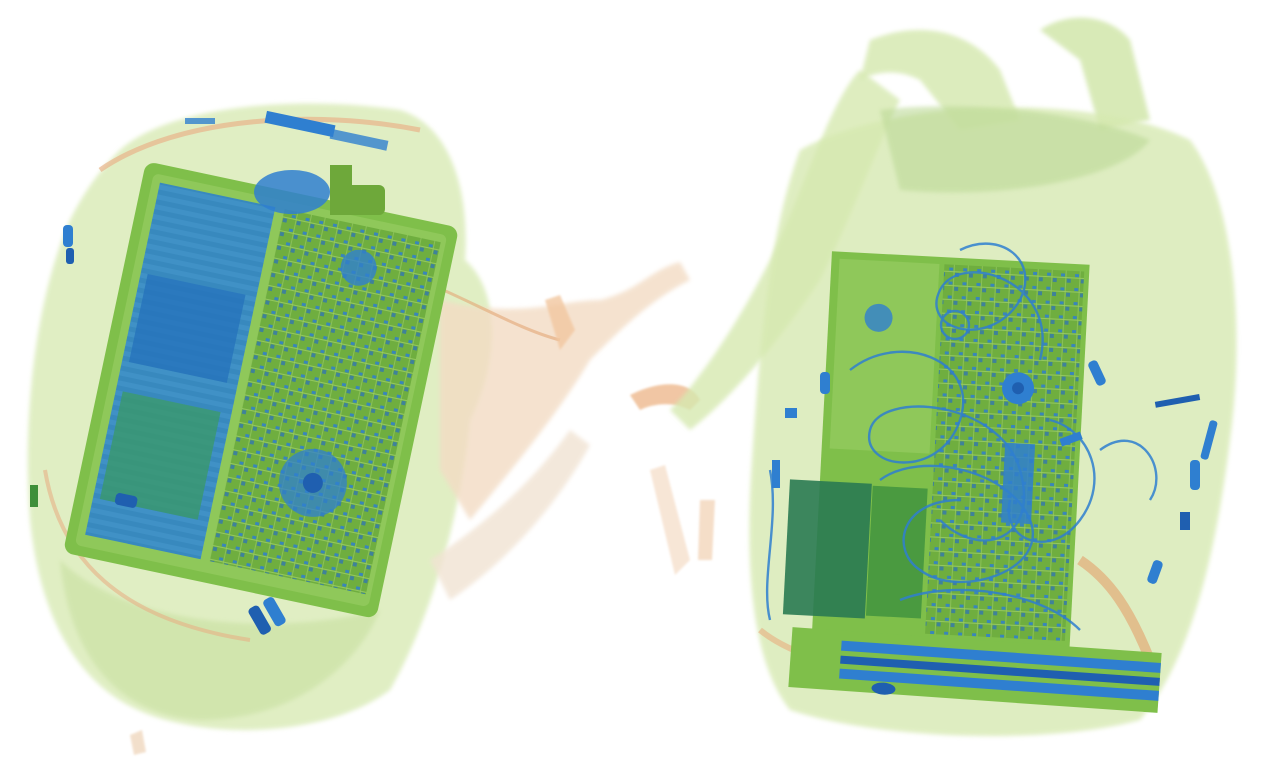  What do you see at coordinates (936, 450) in the screenshot?
I see `right-laptop` at bounding box center [936, 450].